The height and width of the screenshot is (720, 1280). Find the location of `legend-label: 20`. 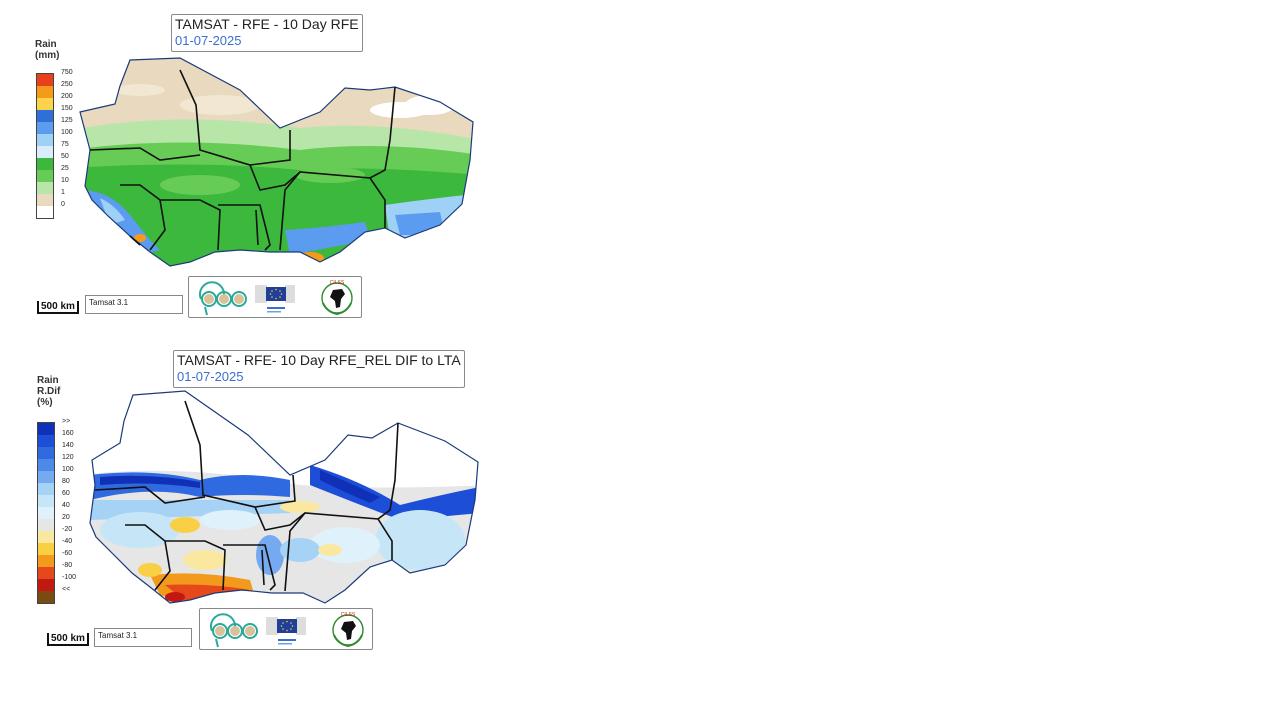

legend-label: 20 is located at coordinates (66, 517).